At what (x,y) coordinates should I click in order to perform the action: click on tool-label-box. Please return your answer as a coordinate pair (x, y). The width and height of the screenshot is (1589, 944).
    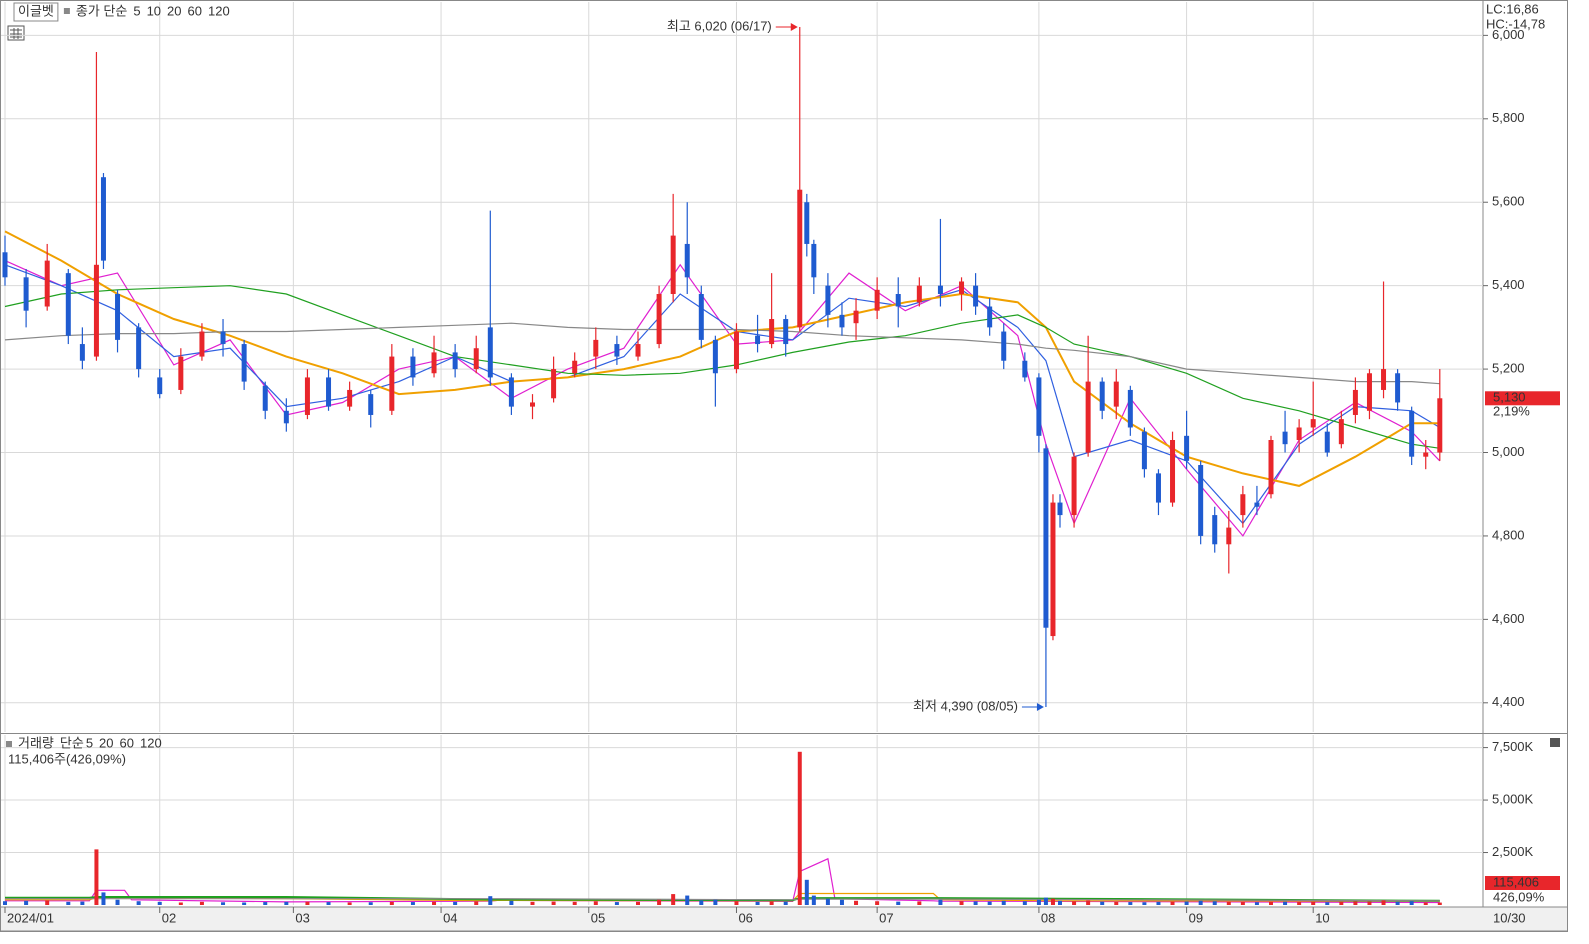
    Looking at the image, I should click on (36, 12).